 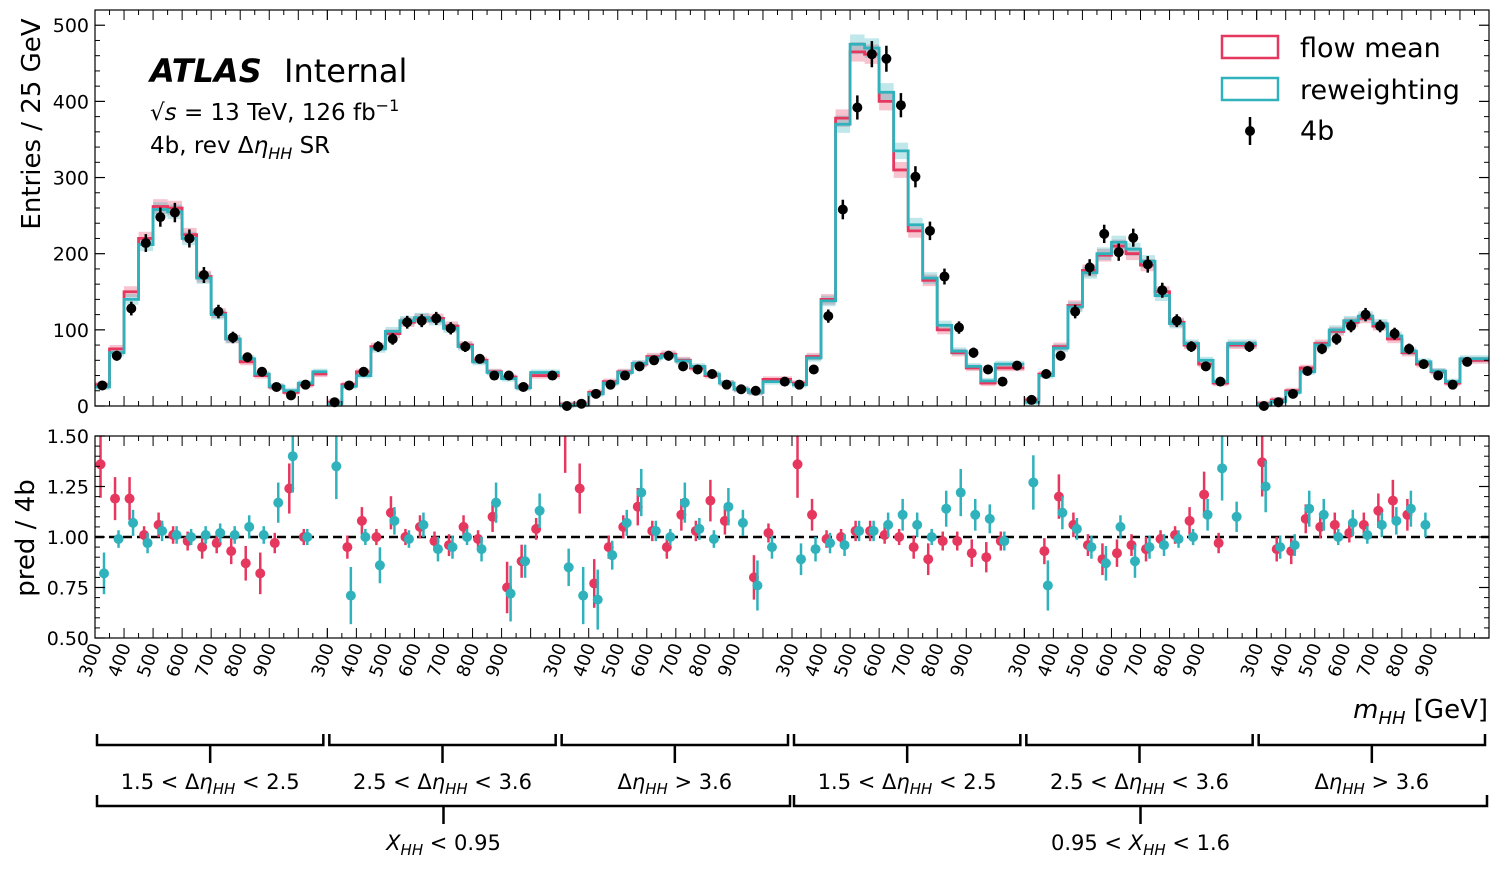 I want to click on ratio-y-tick-label: 0.75, so click(x=68, y=589).